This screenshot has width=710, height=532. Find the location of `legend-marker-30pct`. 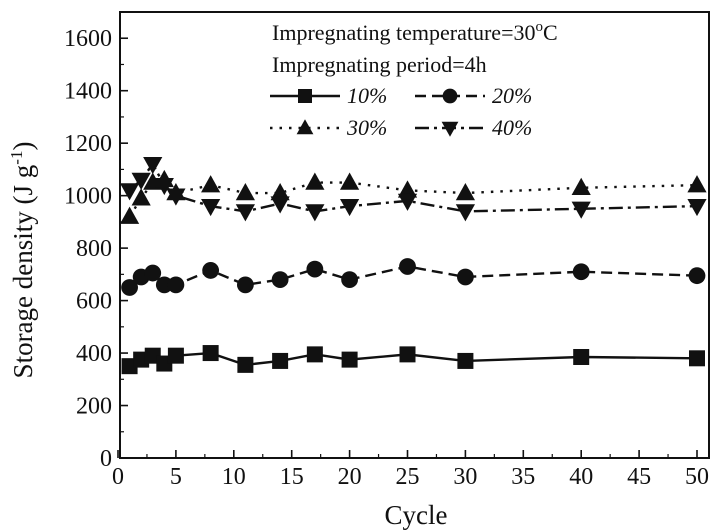

legend-marker-30pct is located at coordinates (305, 127).